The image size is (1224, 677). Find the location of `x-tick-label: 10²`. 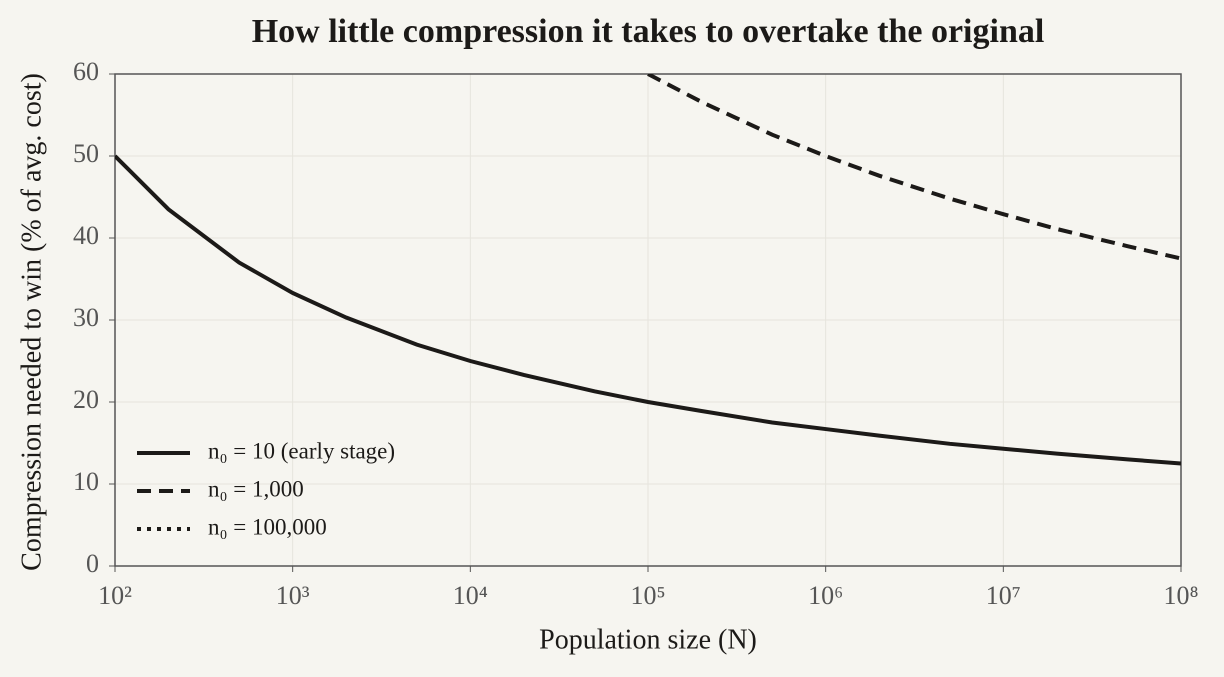

x-tick-label: 10² is located at coordinates (115, 595).